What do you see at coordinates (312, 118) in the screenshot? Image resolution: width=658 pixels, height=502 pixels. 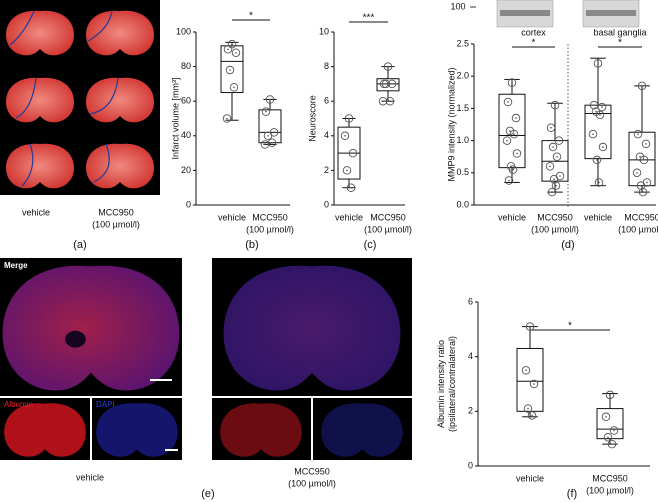 I see `y-axis-label: Neuroscore` at bounding box center [312, 118].